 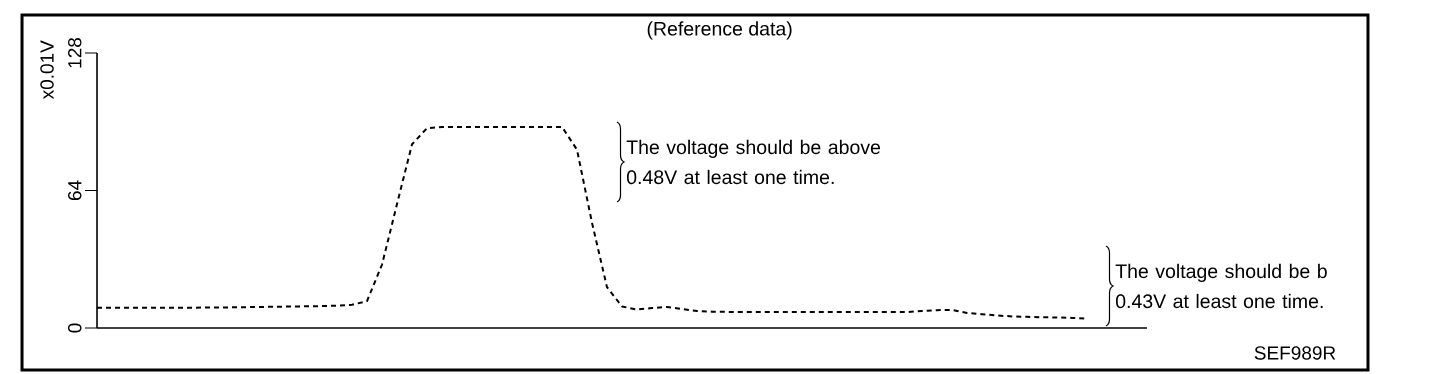 What do you see at coordinates (75, 52) in the screenshot?
I see `y-tick-label: 128` at bounding box center [75, 52].